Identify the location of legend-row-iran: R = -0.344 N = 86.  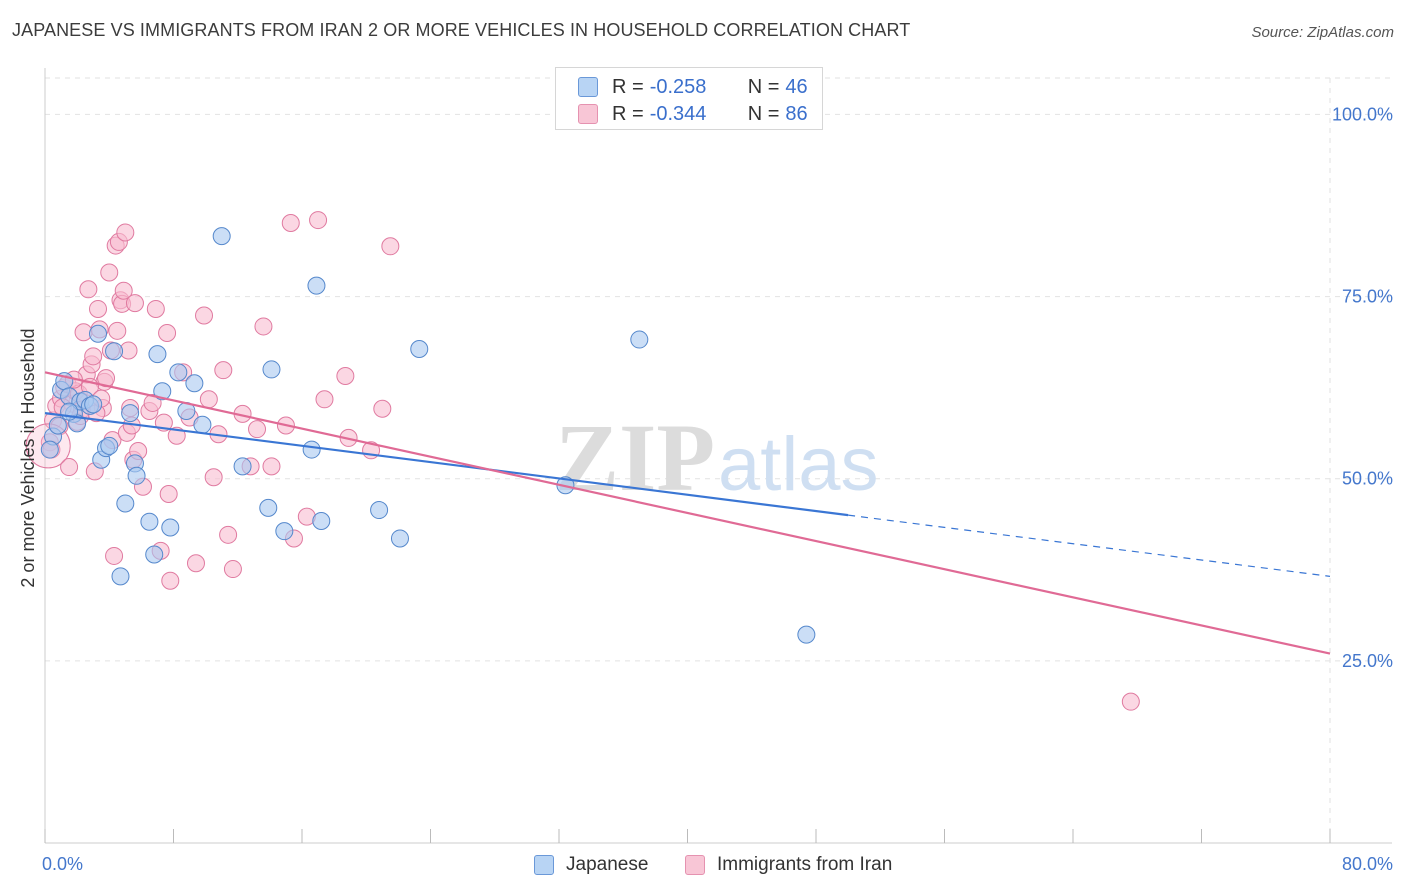
(693, 114).